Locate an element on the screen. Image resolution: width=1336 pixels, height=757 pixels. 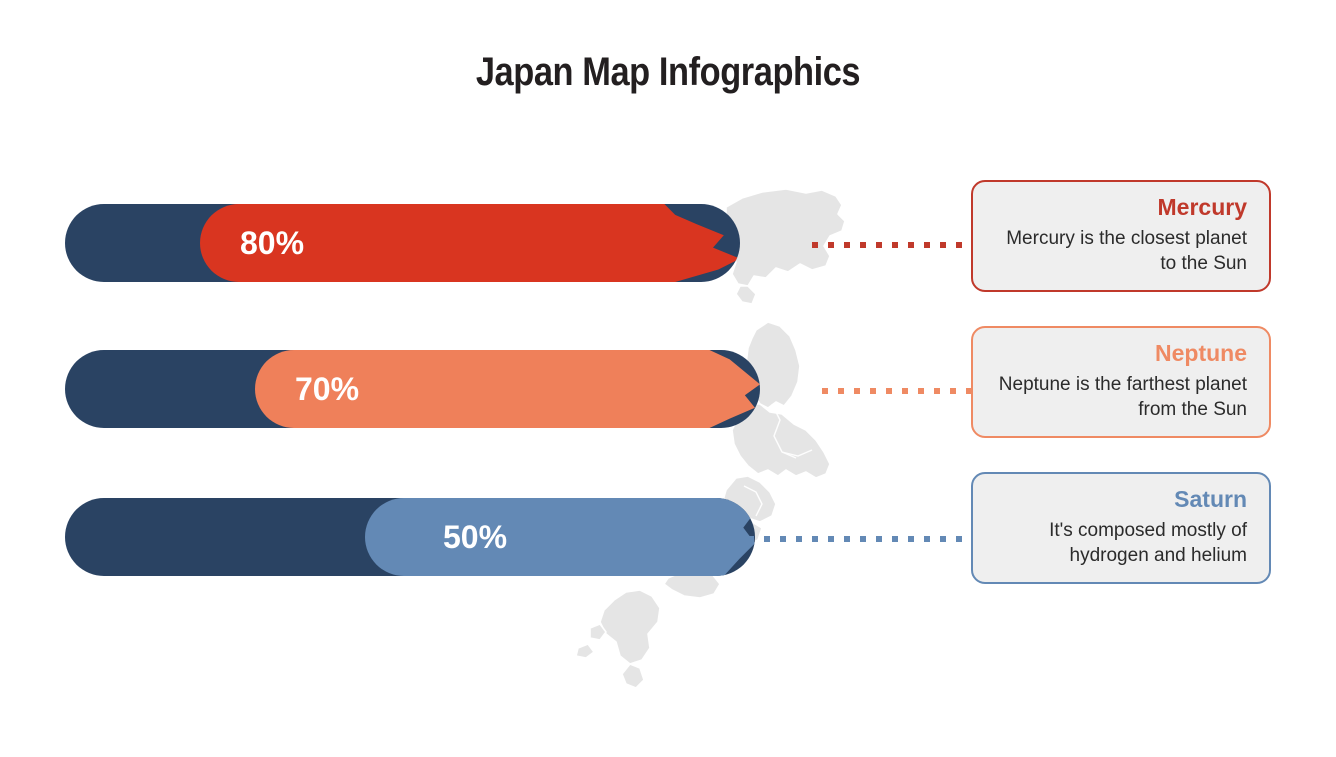
legend-card-title-neptune: Neptune is located at coordinates (1201, 353).